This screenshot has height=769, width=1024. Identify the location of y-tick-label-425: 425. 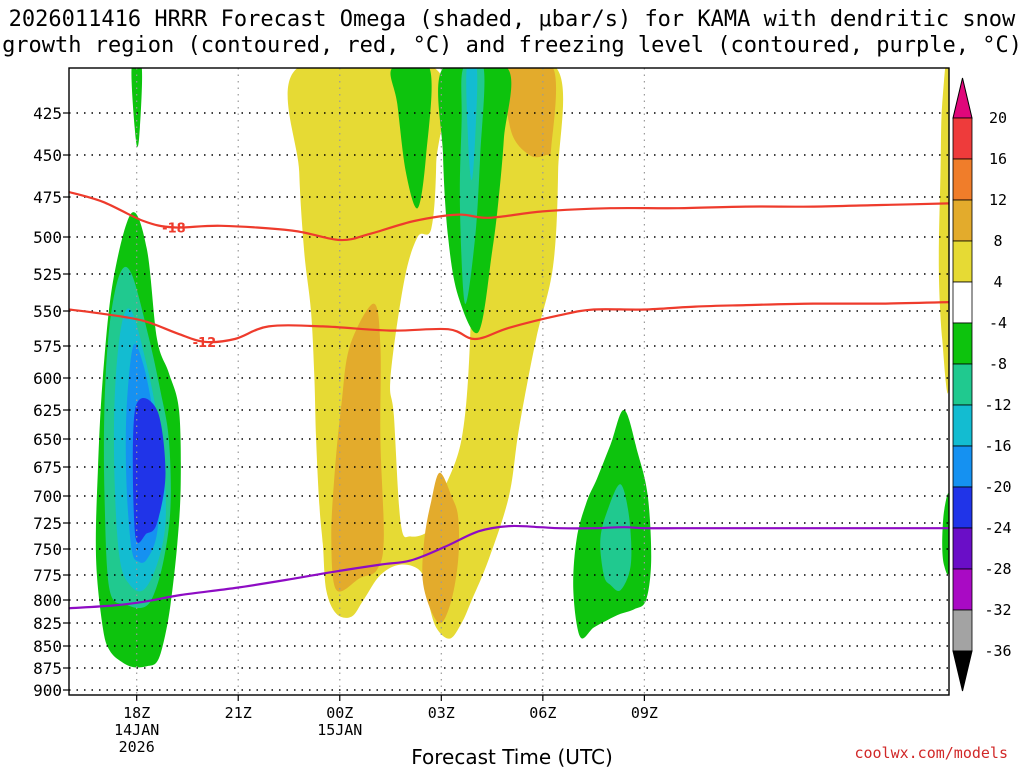
(47, 113).